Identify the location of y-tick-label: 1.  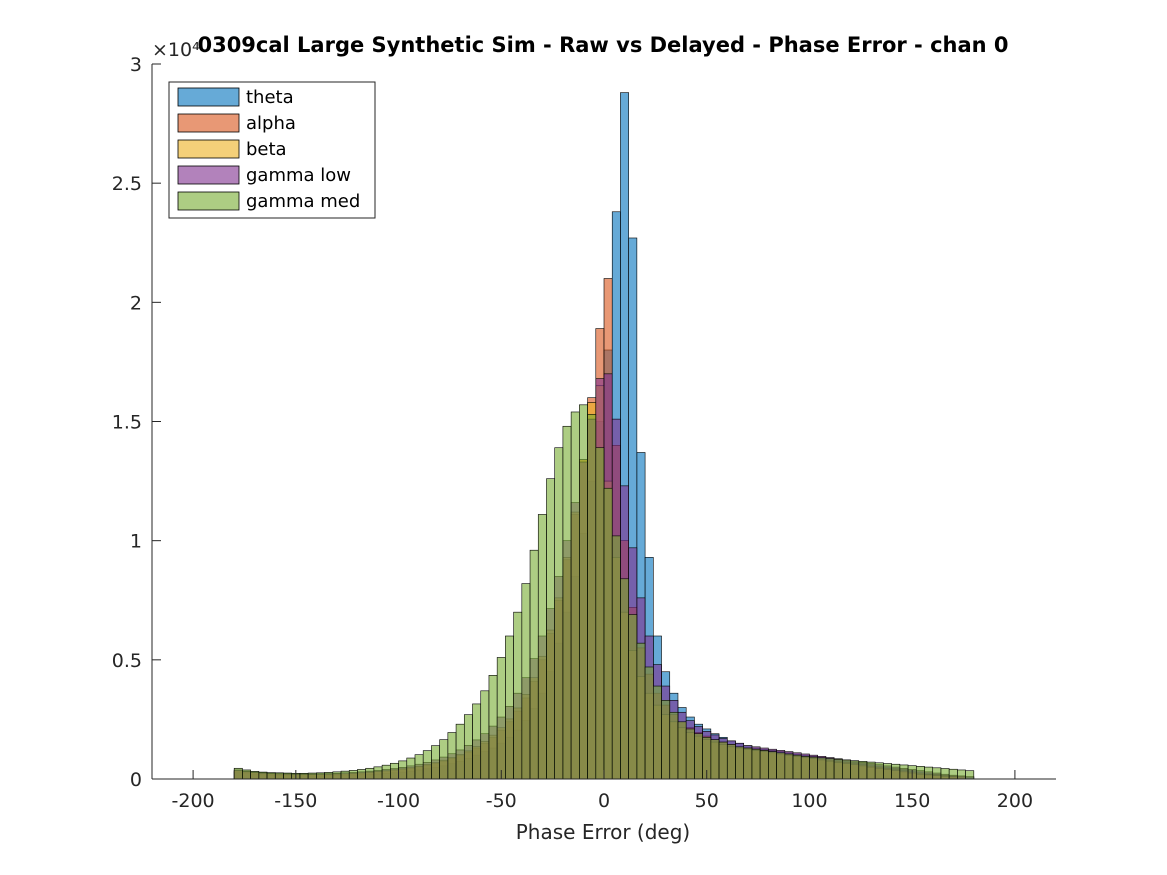
(136, 542).